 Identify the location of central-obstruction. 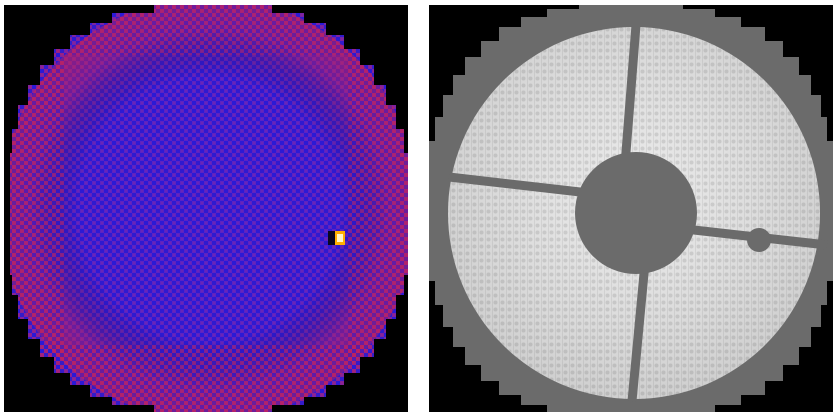
(636, 213).